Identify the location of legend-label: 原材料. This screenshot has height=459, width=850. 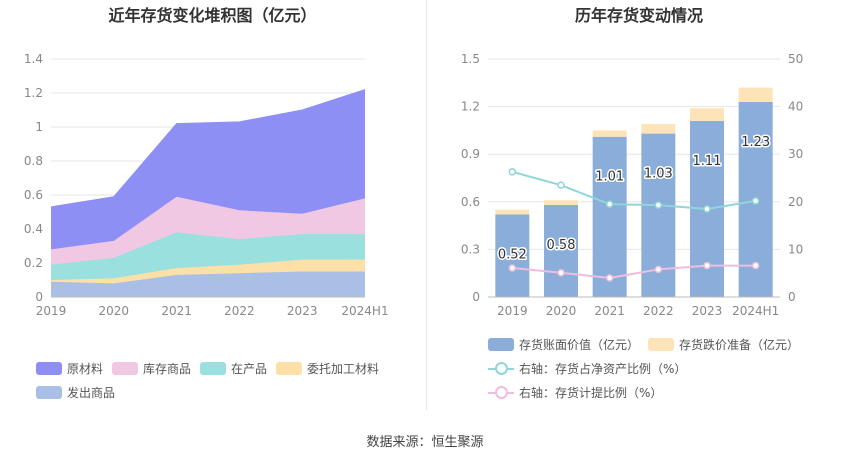
(85, 369).